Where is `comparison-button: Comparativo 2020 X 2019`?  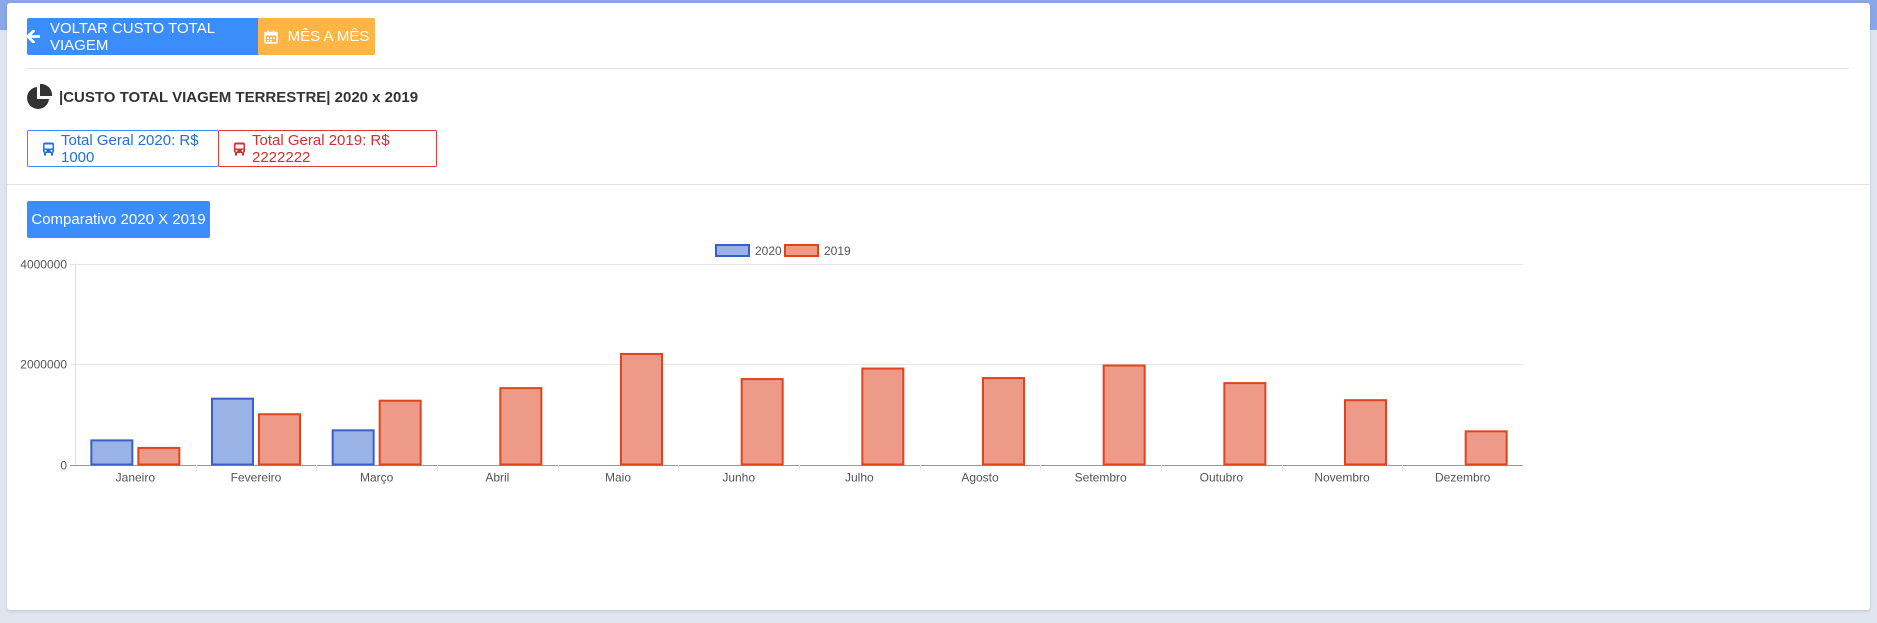
comparison-button: Comparativo 2020 X 2019 is located at coordinates (118, 219).